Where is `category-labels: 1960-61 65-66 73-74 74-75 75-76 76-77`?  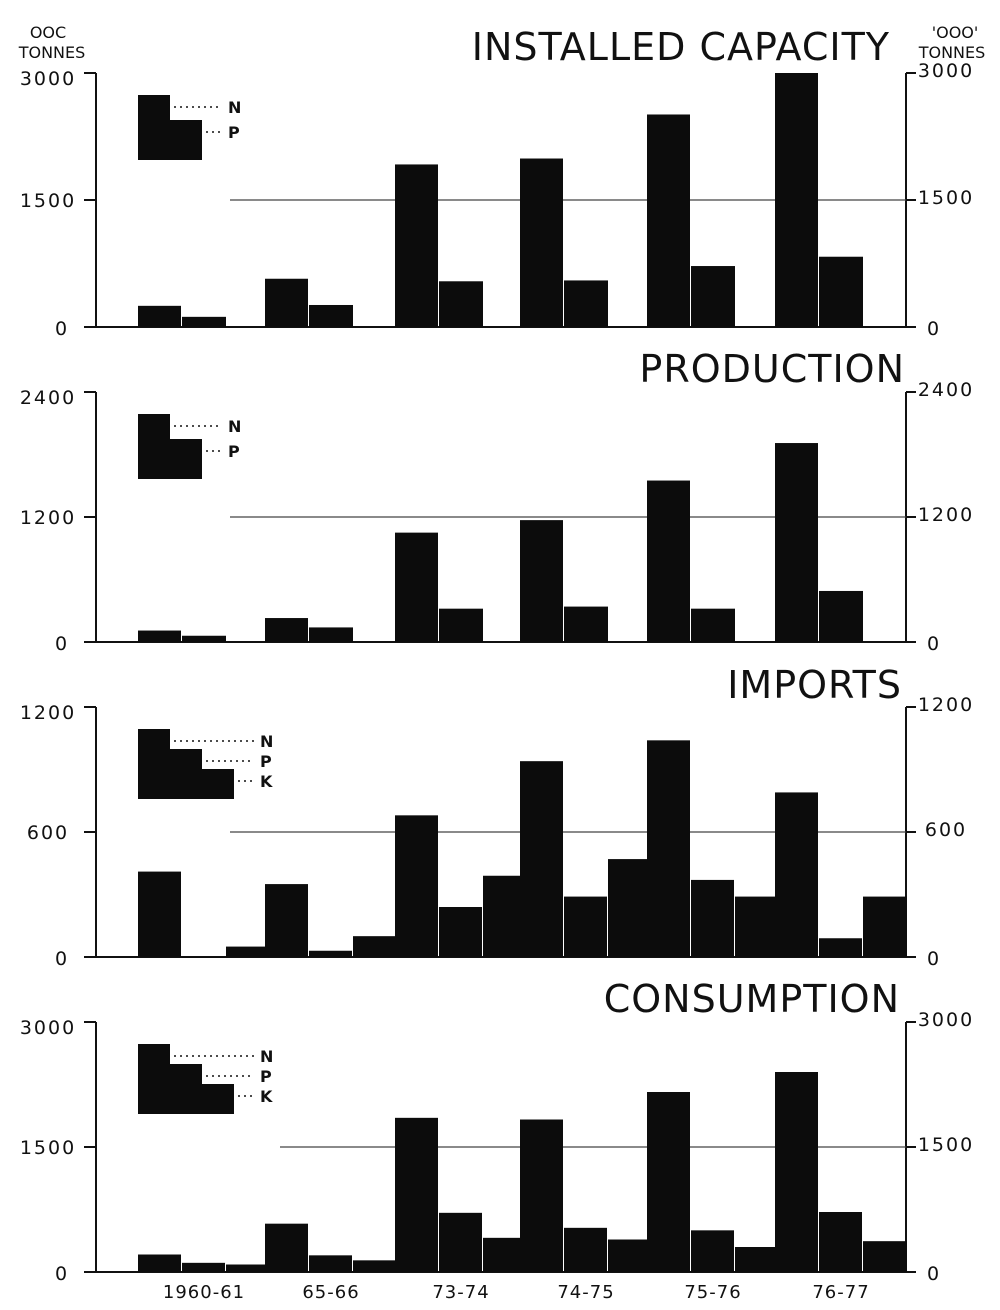 category-labels: 1960-61 65-66 73-74 74-75 75-76 76-77 is located at coordinates (516, 1292).